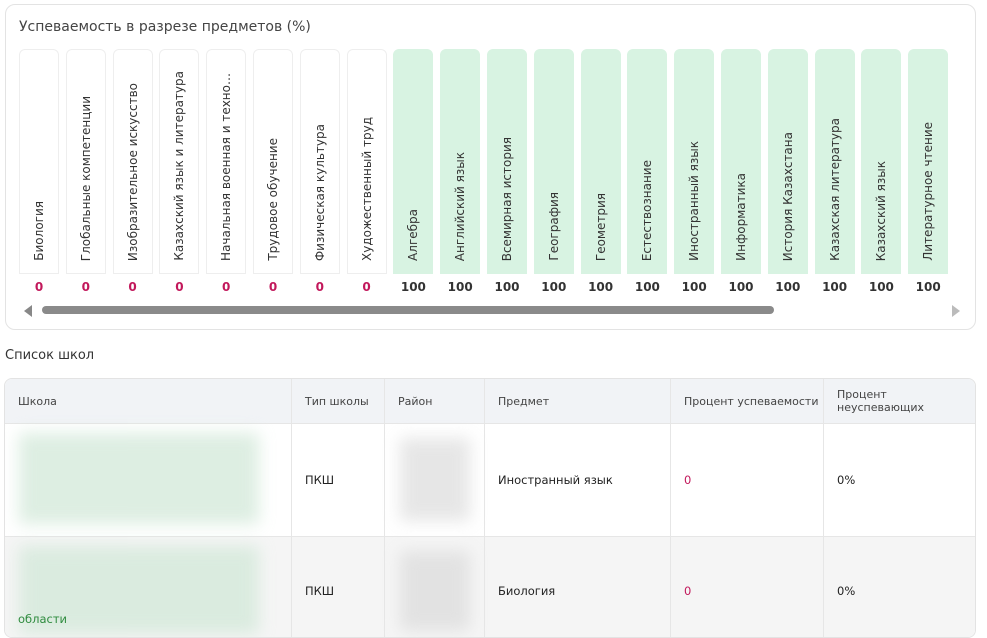 This screenshot has width=987, height=638. What do you see at coordinates (319, 192) in the screenshot?
I see `subject-name: Физическая культура` at bounding box center [319, 192].